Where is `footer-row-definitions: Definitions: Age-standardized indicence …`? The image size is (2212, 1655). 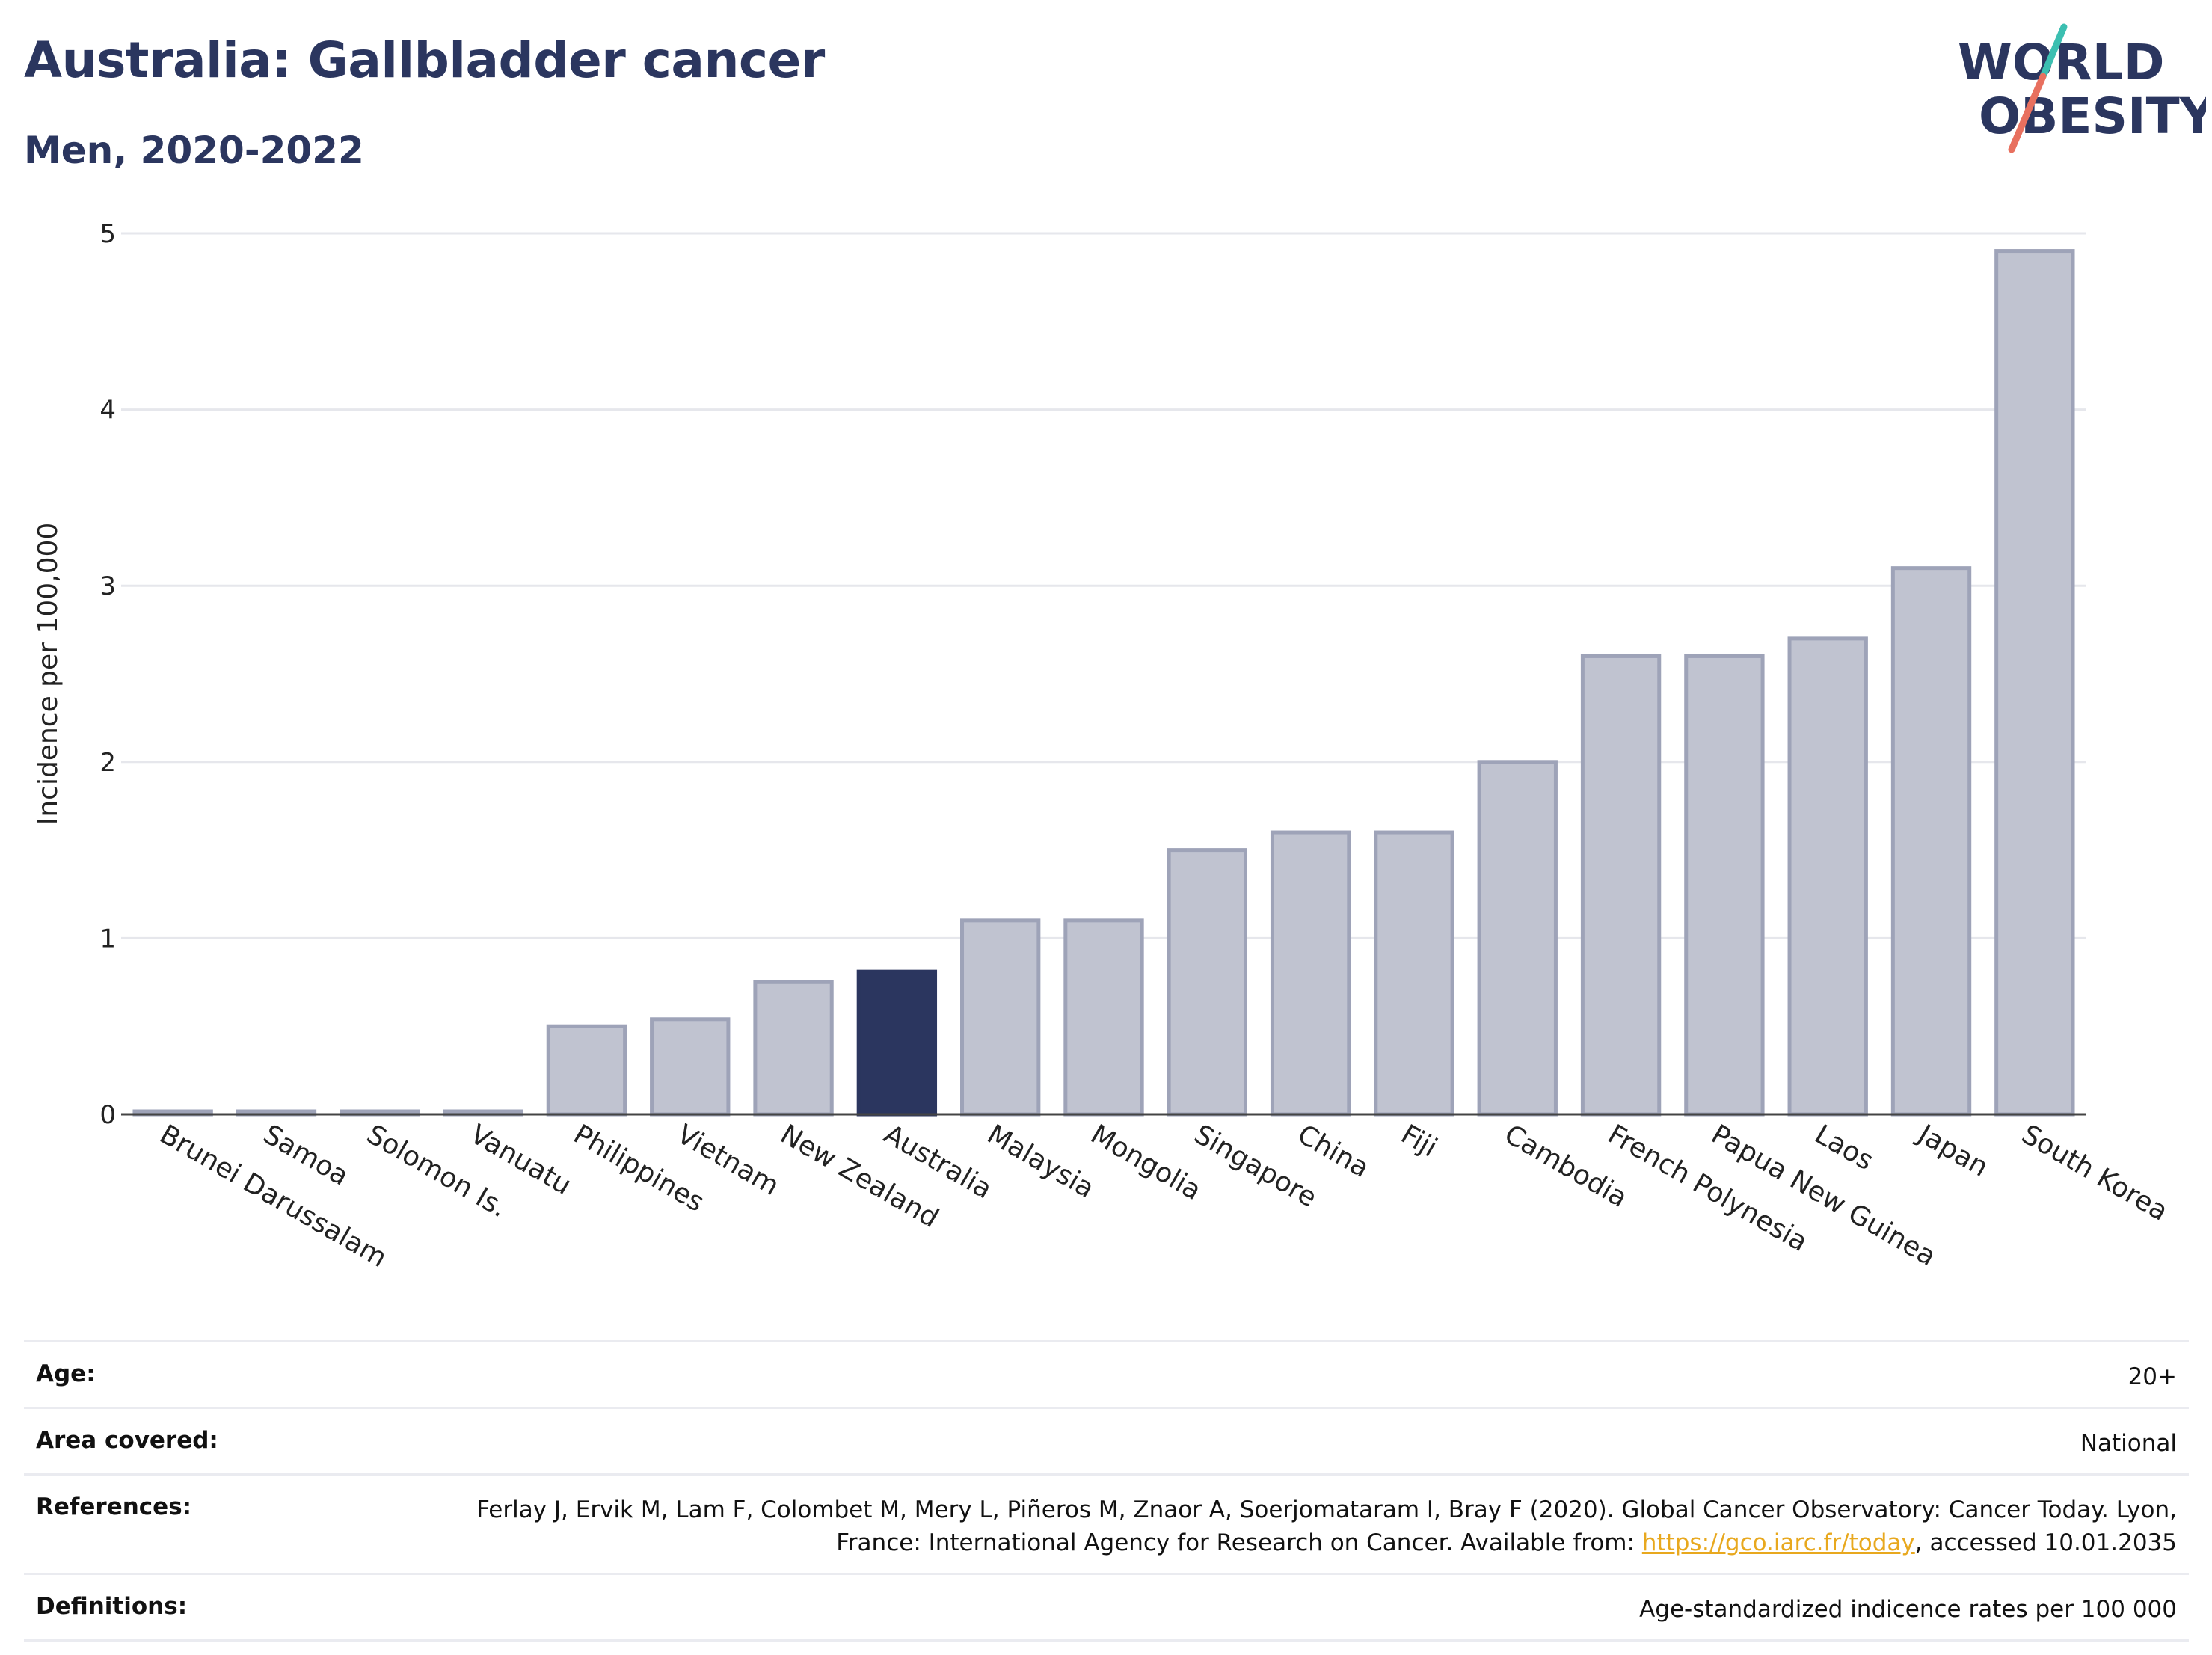
footer-row-definitions: Definitions: Age-standardized indicence … is located at coordinates (1106, 1607).